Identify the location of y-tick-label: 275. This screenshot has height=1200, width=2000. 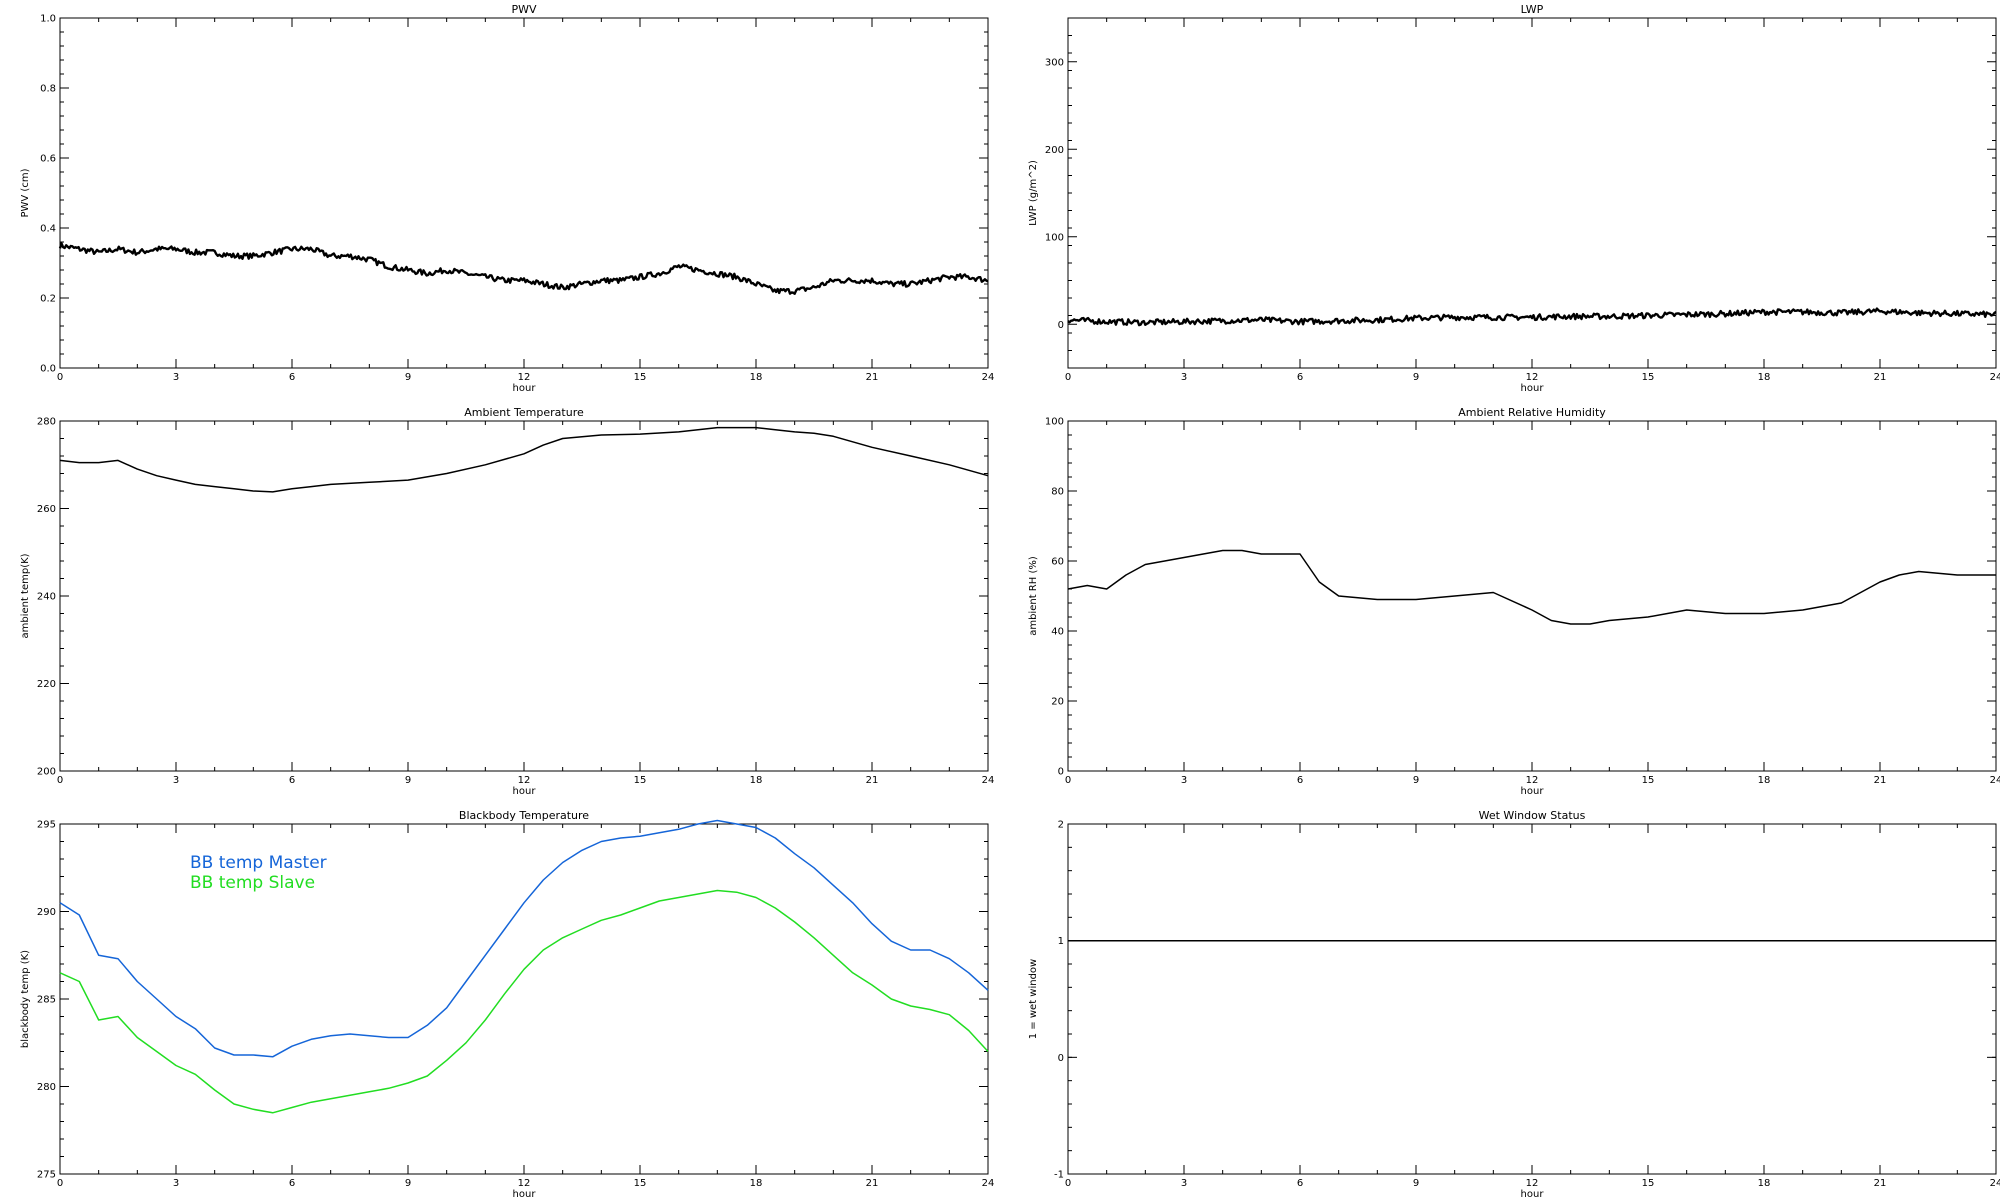
(46, 1175).